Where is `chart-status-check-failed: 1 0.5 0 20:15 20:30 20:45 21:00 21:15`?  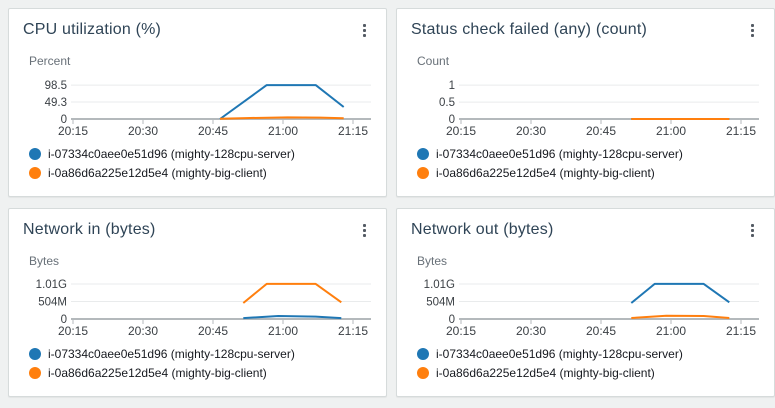
chart-status-check-failed: 1 0.5 0 20:15 20:30 20:45 21:00 21:15 is located at coordinates (585, 106).